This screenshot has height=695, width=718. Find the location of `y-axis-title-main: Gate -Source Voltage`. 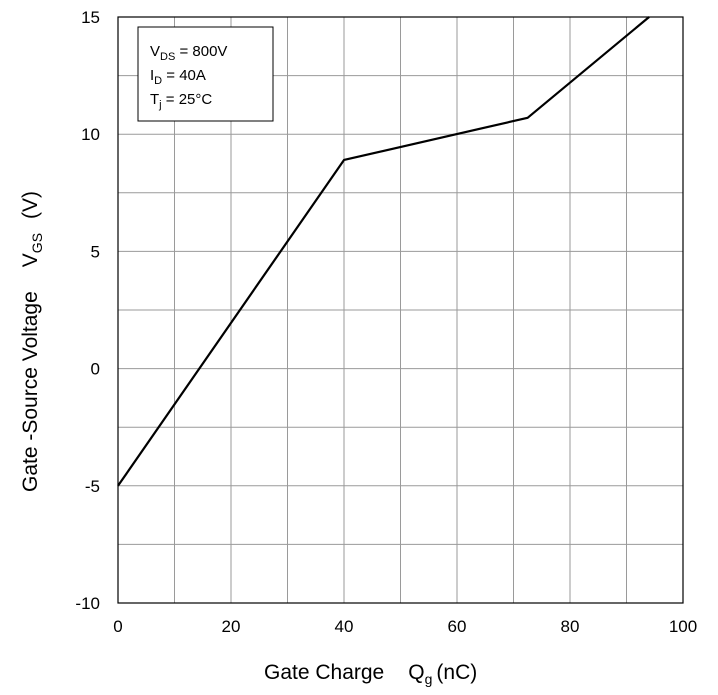

y-axis-title-main: Gate -Source Voltage is located at coordinates (30, 391).